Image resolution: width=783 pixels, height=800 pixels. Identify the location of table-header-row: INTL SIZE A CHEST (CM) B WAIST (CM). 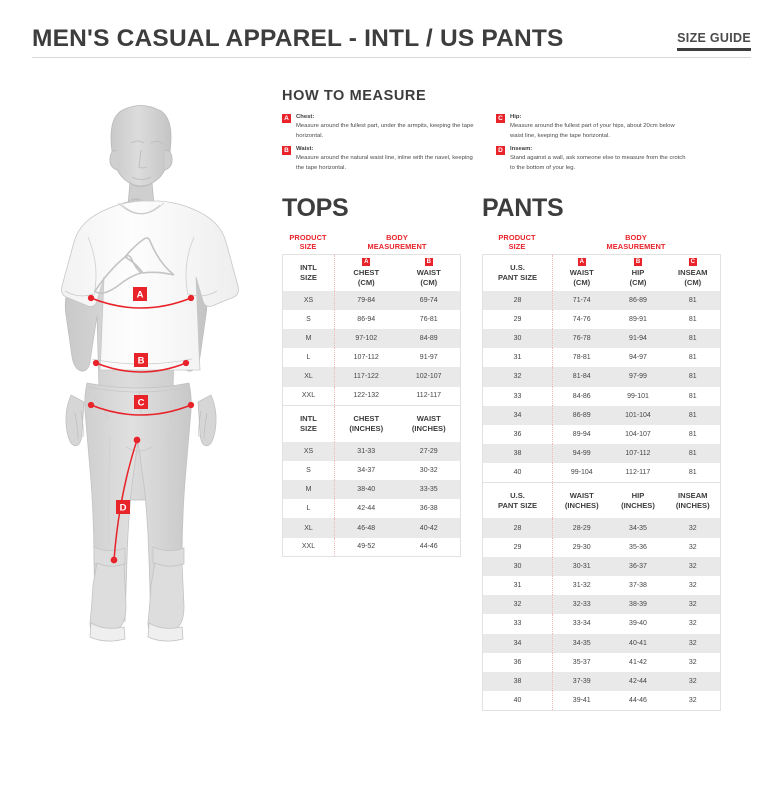
(371, 272).